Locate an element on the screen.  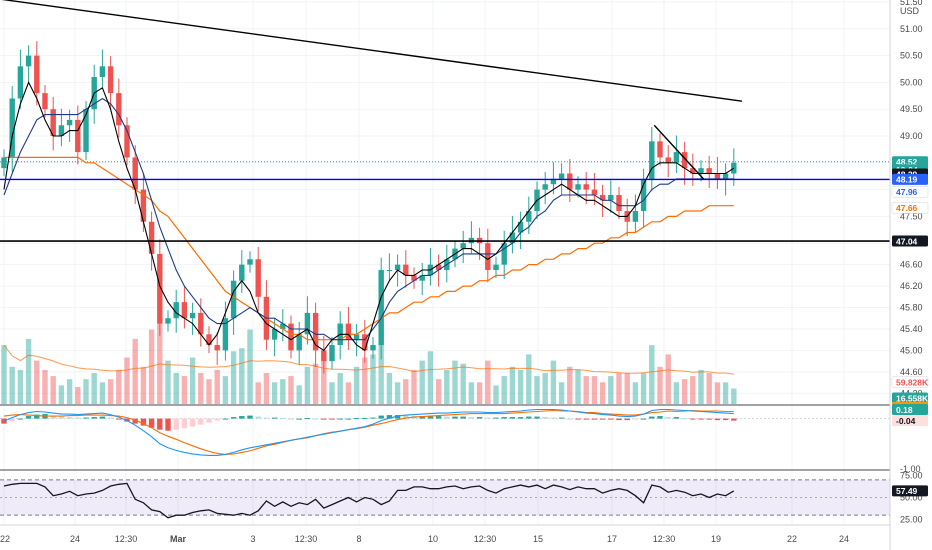
price-tag: 48.19 is located at coordinates (910, 179).